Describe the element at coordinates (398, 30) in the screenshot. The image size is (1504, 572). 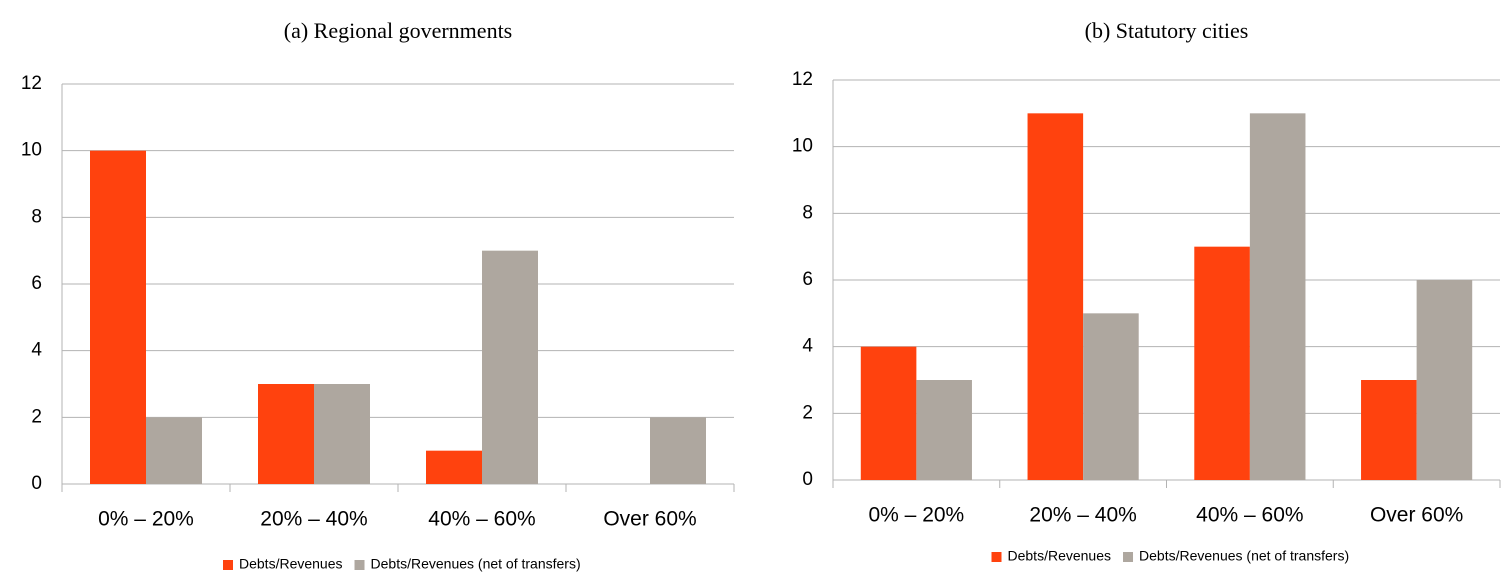
I see `chart-title: (a) Regional governments` at that location.